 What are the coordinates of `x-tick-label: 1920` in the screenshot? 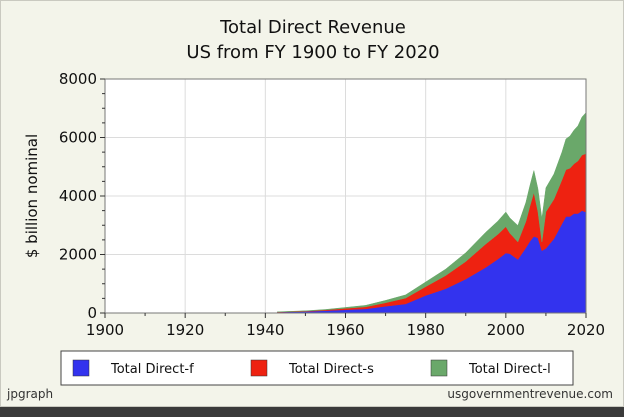 It's located at (185, 330).